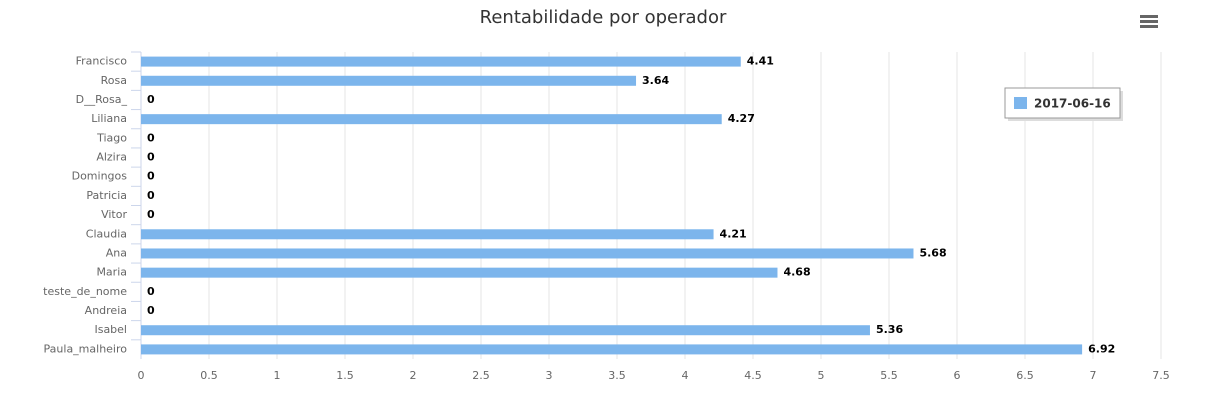 This screenshot has width=1230, height=420. I want to click on y-tick-label: Patricia, so click(106, 195).